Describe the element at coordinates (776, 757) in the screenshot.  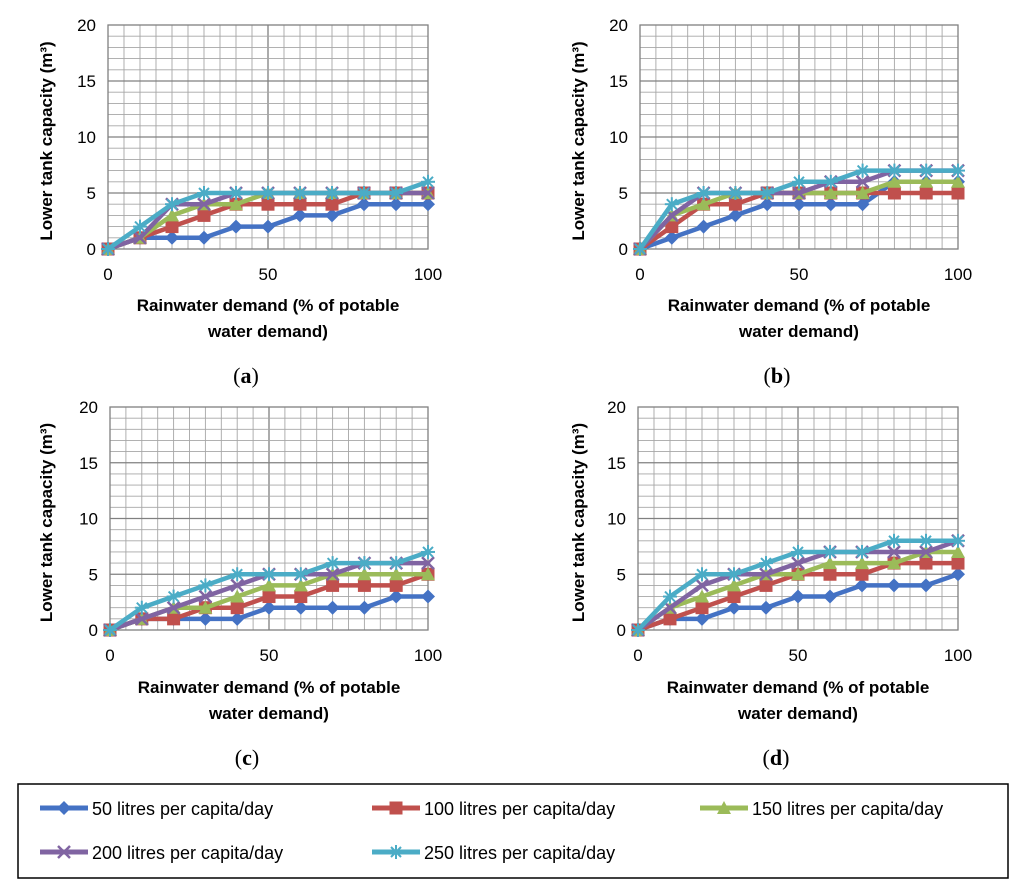
I see `panel-label: (d)` at that location.